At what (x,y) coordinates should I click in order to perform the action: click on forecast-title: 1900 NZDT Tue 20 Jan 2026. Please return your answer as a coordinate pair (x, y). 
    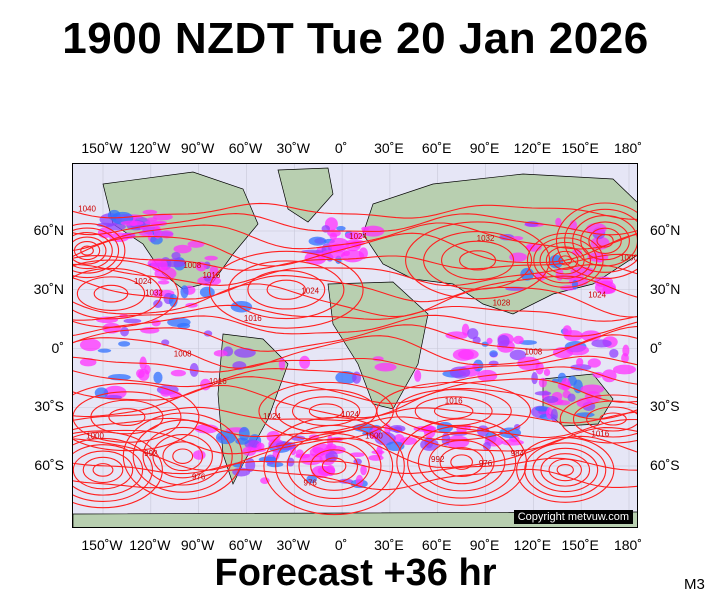
    Looking at the image, I should click on (355, 38).